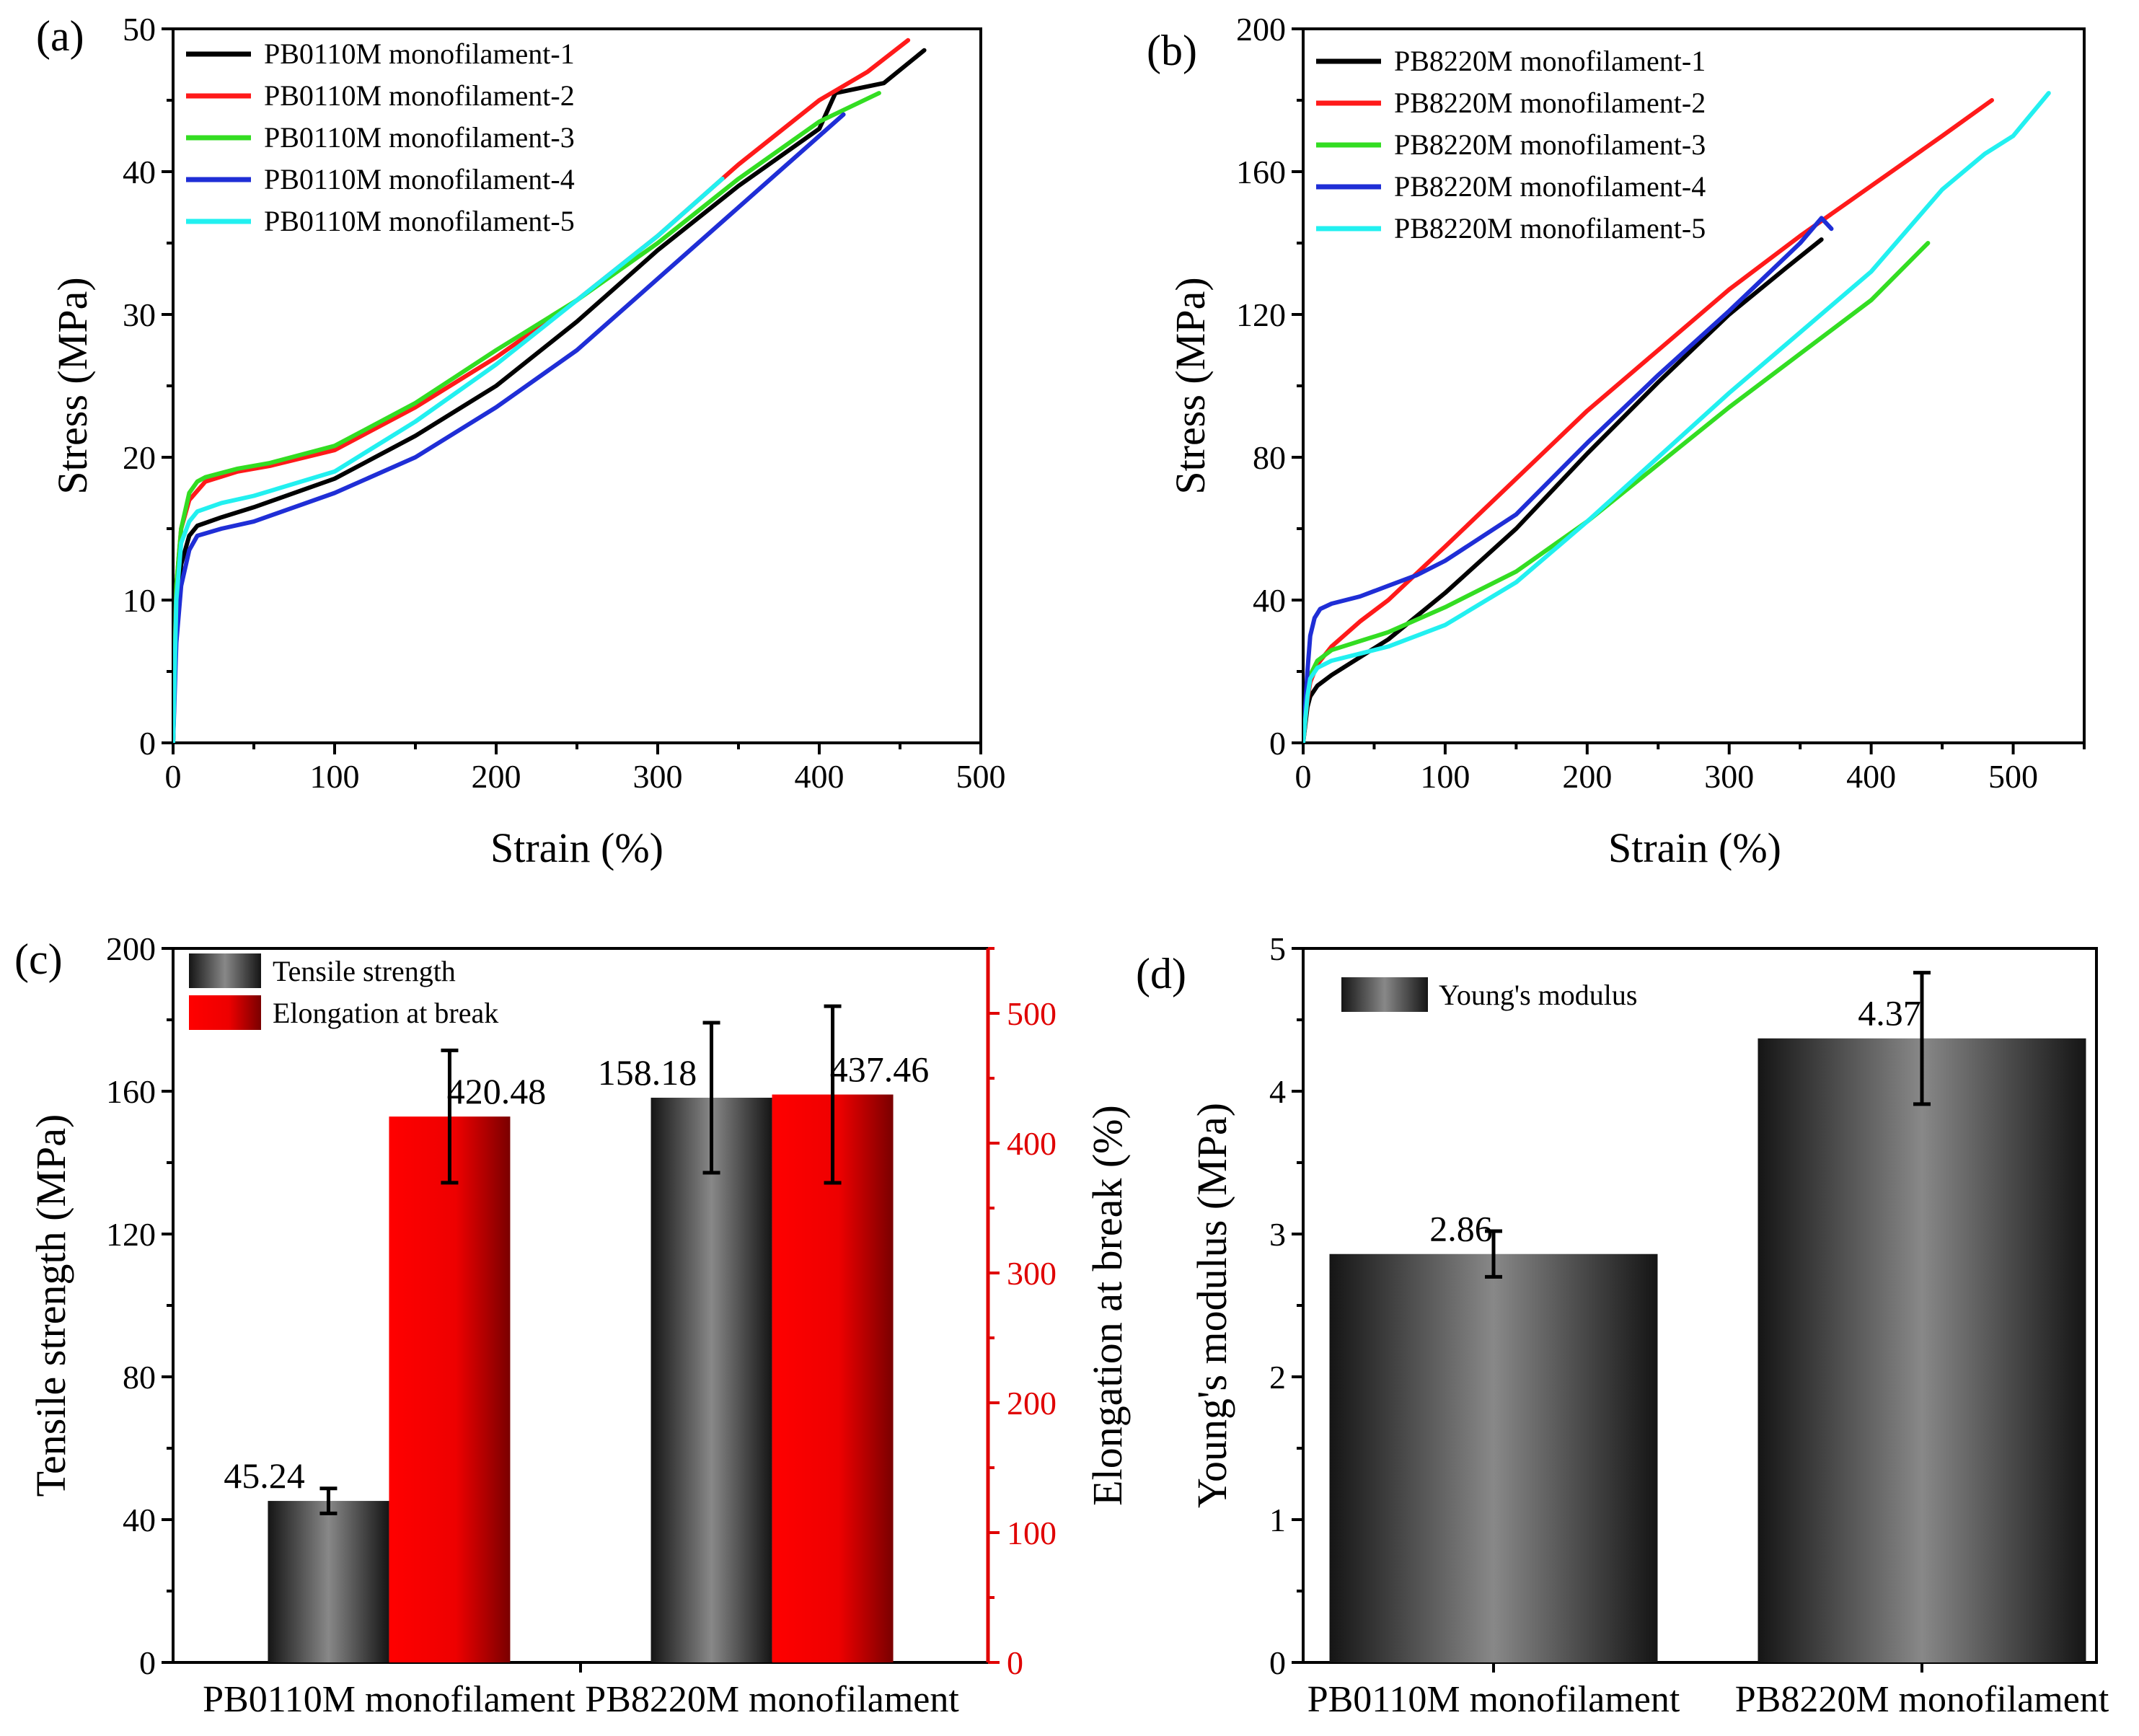 The width and height of the screenshot is (2139, 1736). Describe the element at coordinates (343, 991) in the screenshot. I see `panel-c-legend: Tensile strength Elongation at break` at that location.